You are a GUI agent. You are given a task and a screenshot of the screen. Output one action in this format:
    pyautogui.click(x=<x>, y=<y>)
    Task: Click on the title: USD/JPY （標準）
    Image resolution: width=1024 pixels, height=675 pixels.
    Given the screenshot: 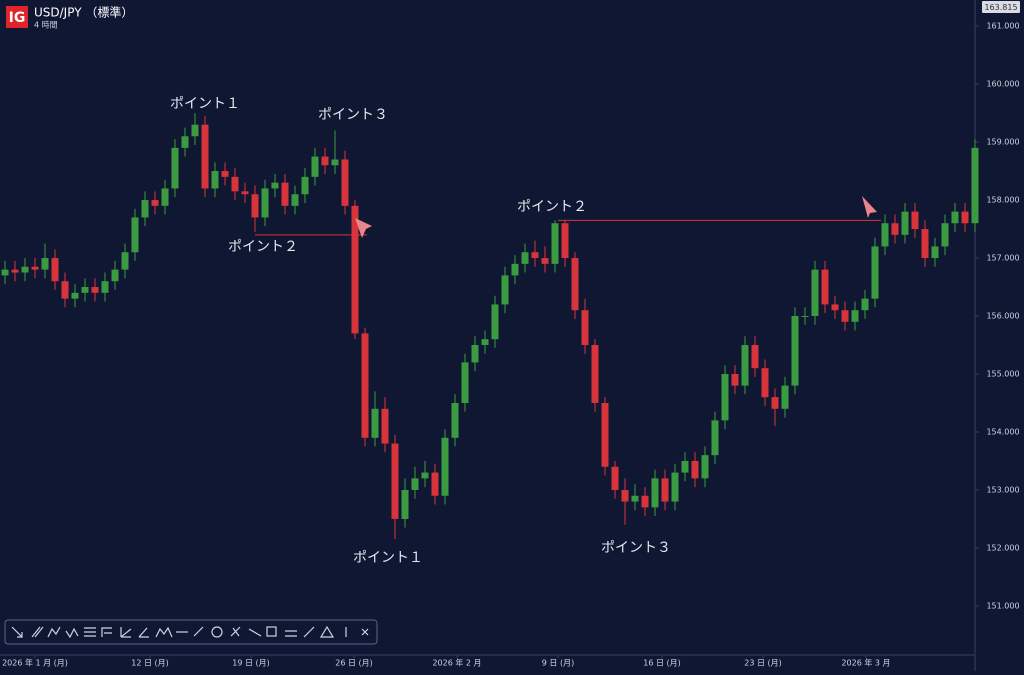 What is the action you would take?
    pyautogui.click(x=83, y=12)
    